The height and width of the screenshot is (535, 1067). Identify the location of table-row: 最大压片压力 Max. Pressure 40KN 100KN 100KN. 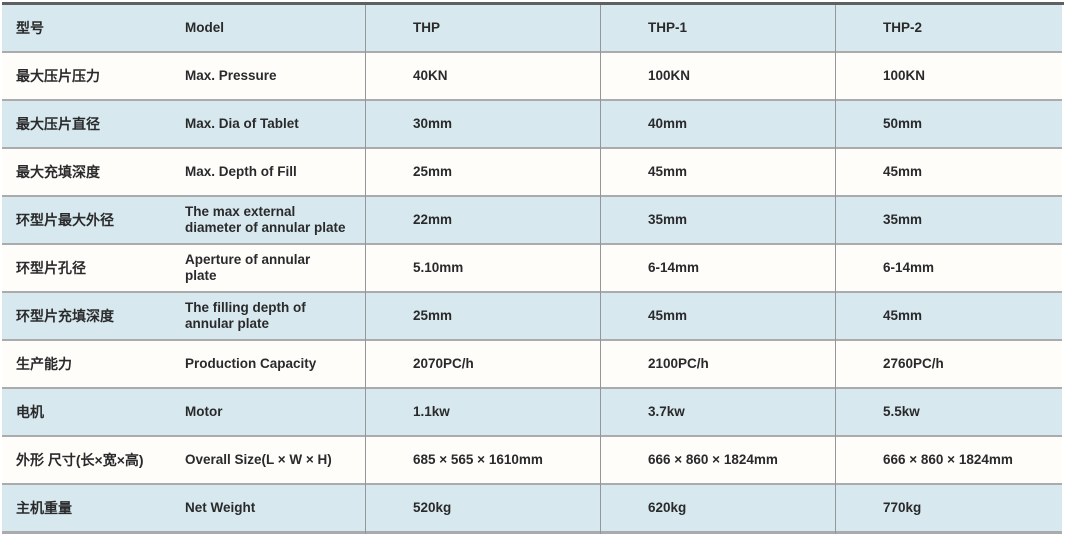
(532, 77).